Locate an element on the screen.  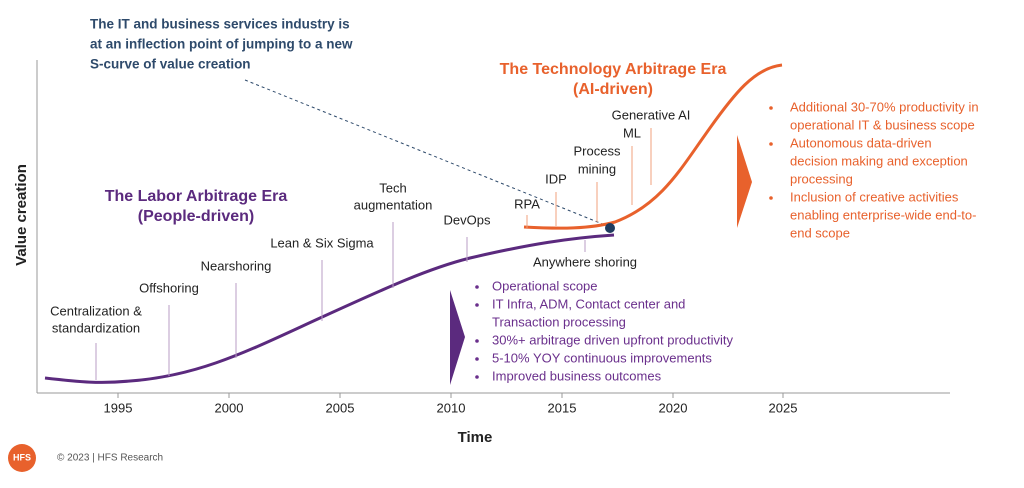
tech-curve is located at coordinates (653, 146).